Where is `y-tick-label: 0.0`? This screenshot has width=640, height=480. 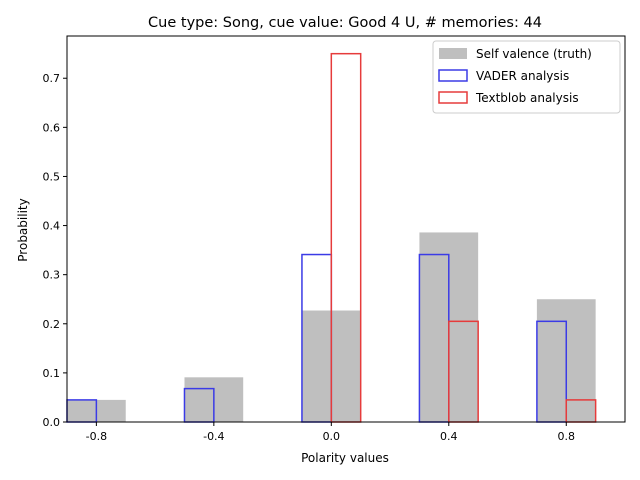 y-tick-label: 0.0 is located at coordinates (52, 422).